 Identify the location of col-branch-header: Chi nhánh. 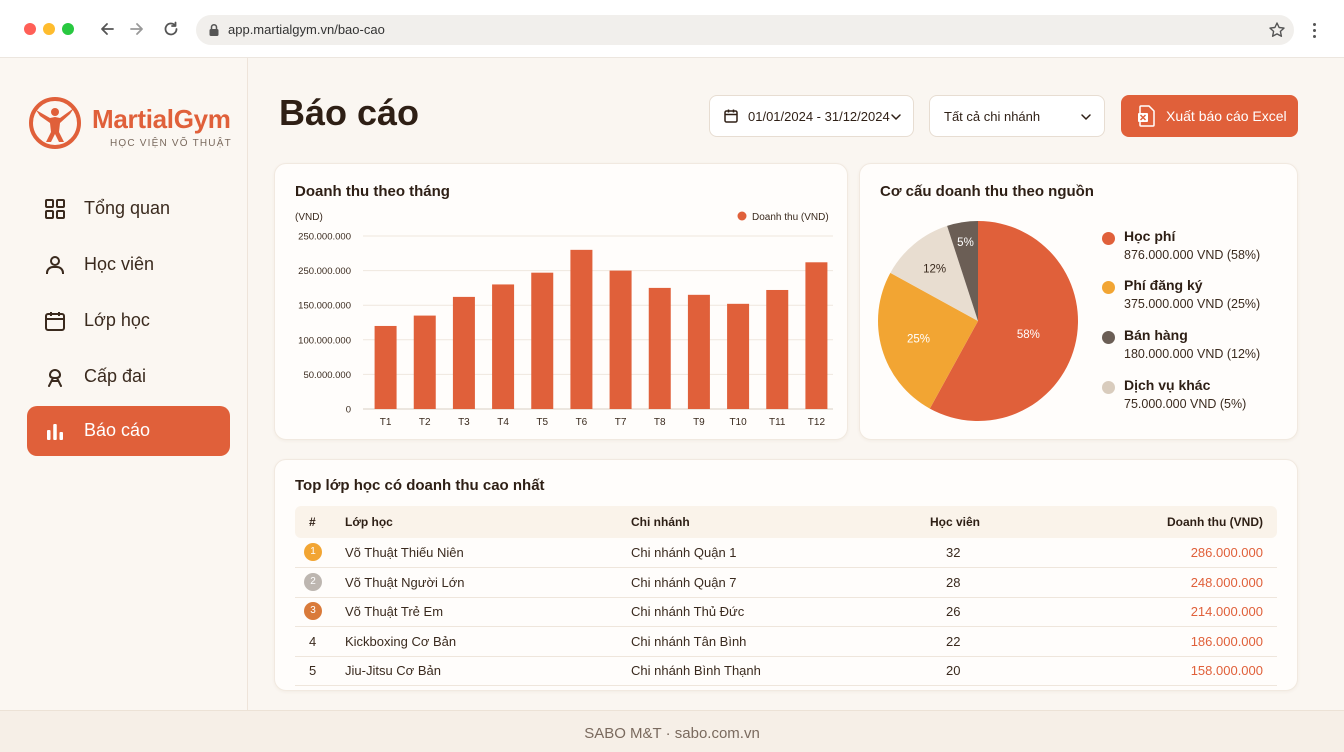
(660, 522).